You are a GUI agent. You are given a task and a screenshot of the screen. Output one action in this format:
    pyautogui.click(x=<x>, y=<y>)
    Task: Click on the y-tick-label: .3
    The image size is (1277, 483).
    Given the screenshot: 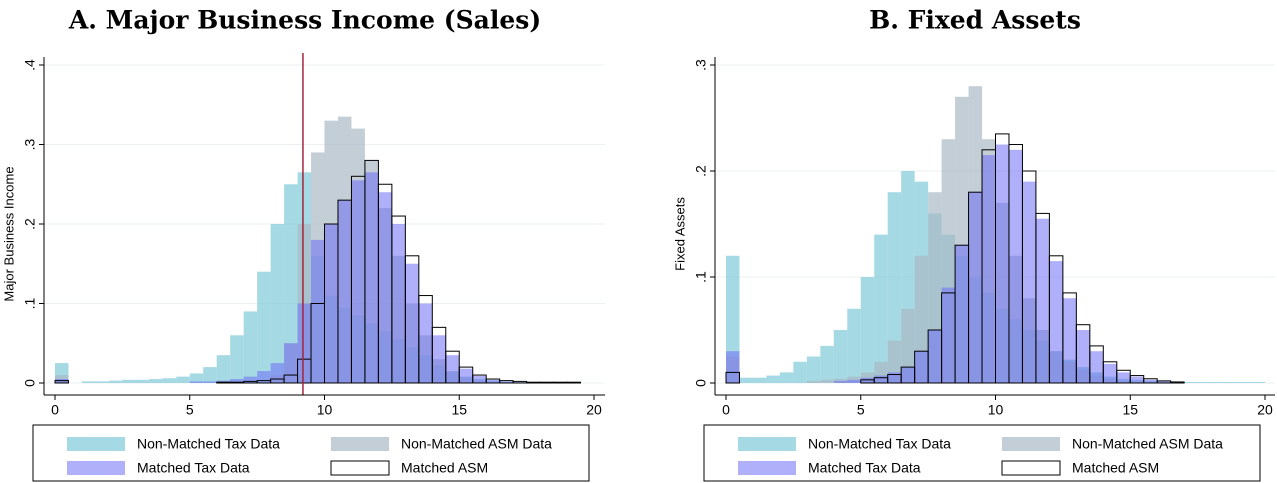 What is the action you would take?
    pyautogui.click(x=30, y=144)
    